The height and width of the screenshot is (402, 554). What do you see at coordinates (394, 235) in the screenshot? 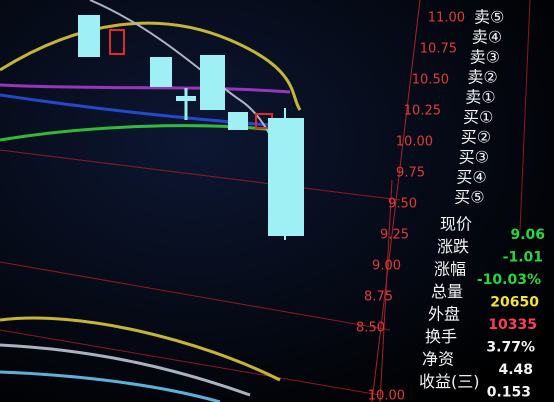
I see `price-label: 9.25` at bounding box center [394, 235].